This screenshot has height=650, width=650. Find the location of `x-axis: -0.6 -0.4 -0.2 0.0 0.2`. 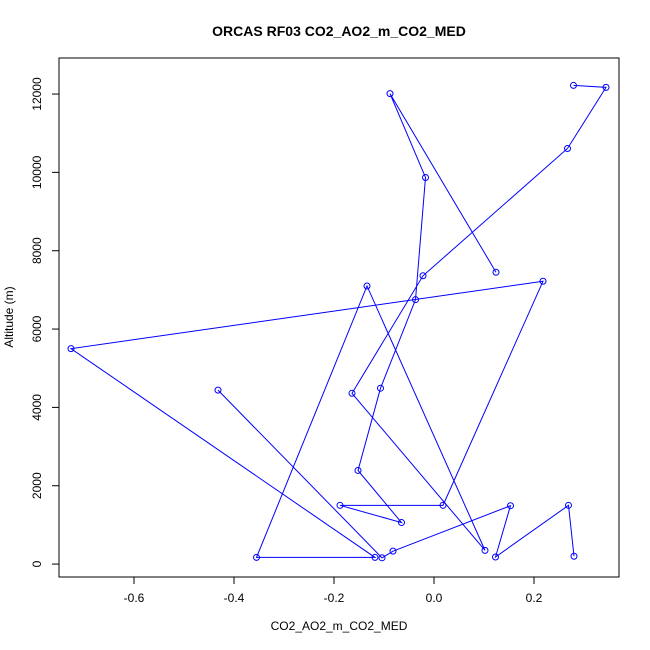

x-axis: -0.6 -0.4 -0.2 0.0 0.2 is located at coordinates (333, 591).